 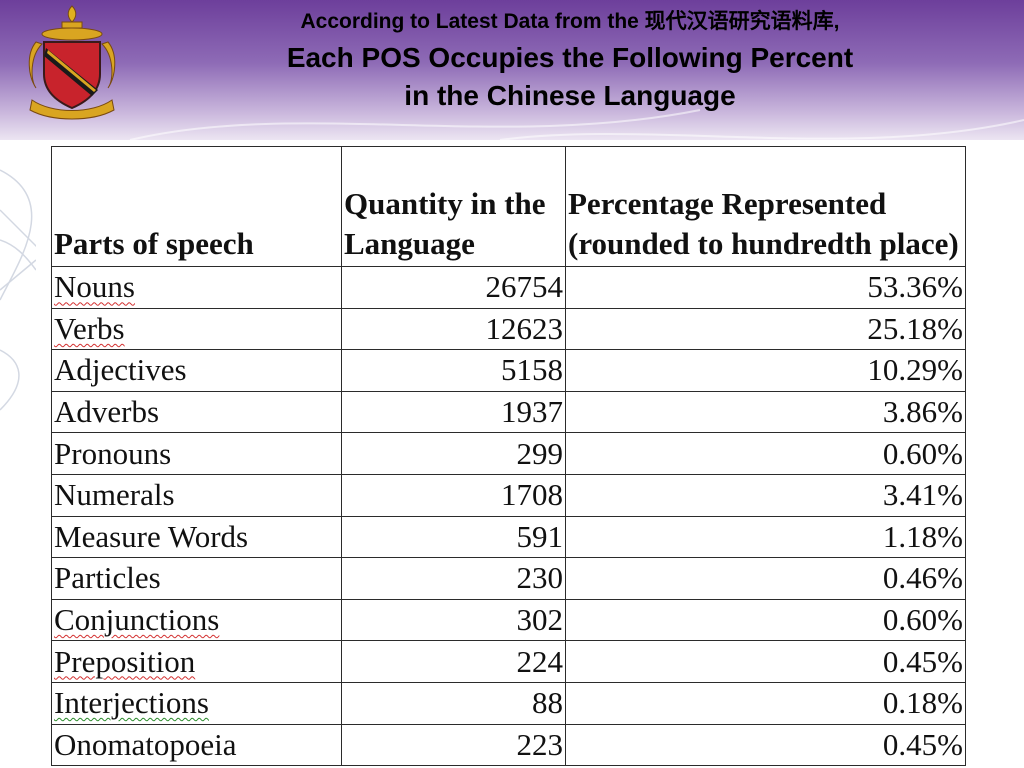 I want to click on pos-name: Conjunctions, so click(x=137, y=620).